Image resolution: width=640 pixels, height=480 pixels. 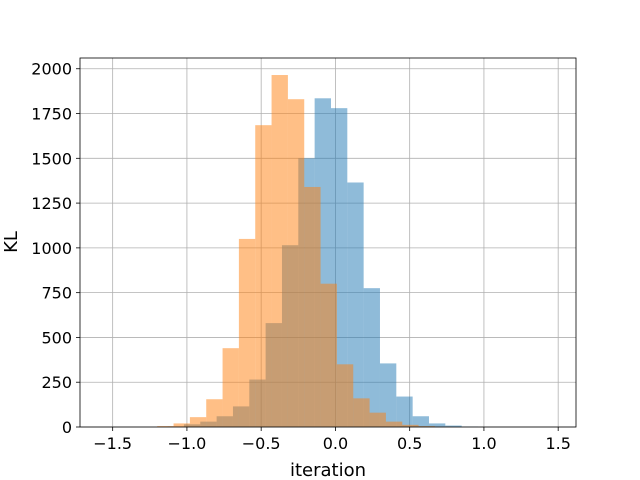 I want to click on x-tick-label: −1.5, so click(x=112, y=443).